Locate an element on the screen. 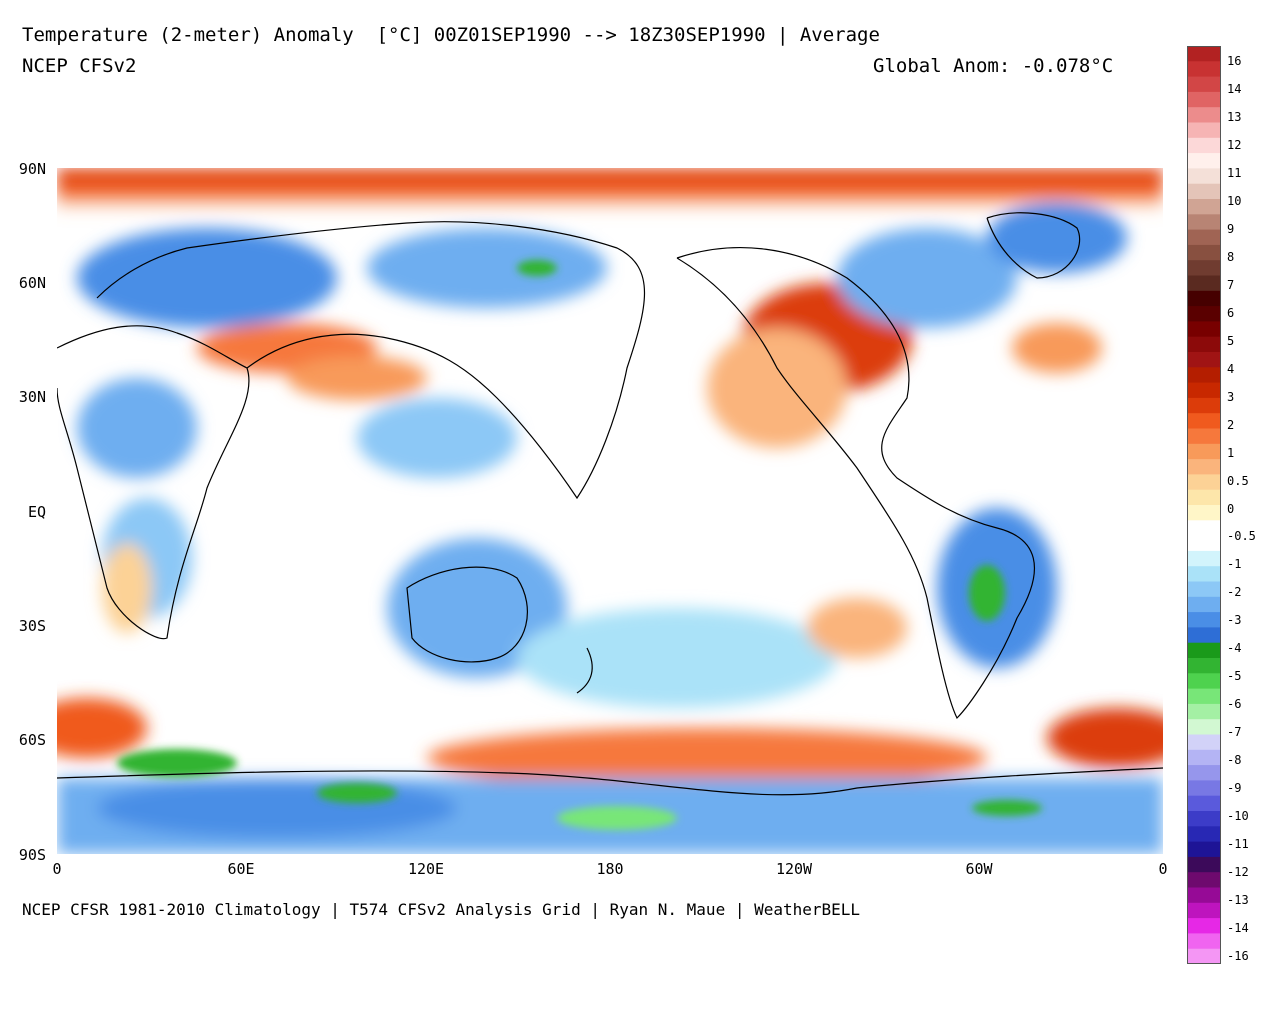  lat-label-90s: 90S is located at coordinates (32, 855).